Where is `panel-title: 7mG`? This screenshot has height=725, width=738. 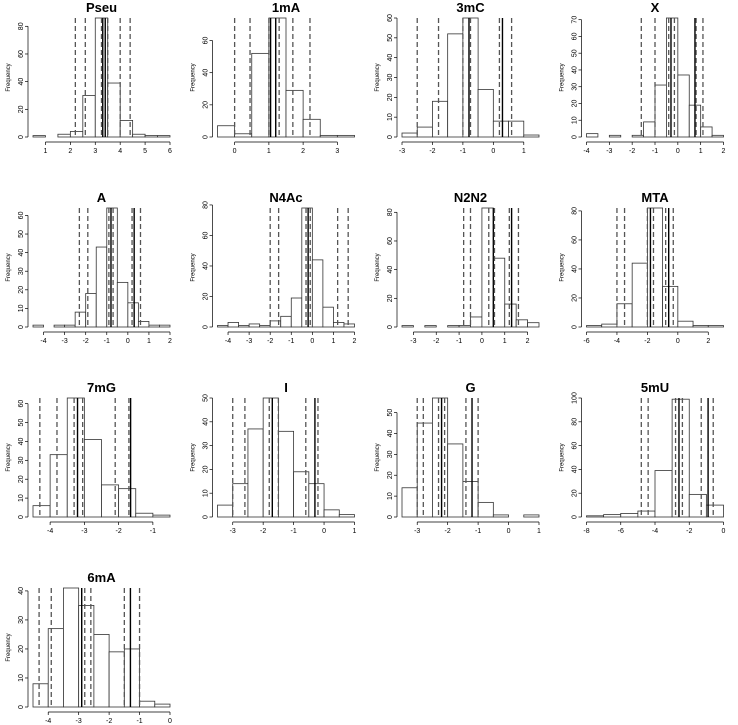 panel-title: 7mG is located at coordinates (101, 387).